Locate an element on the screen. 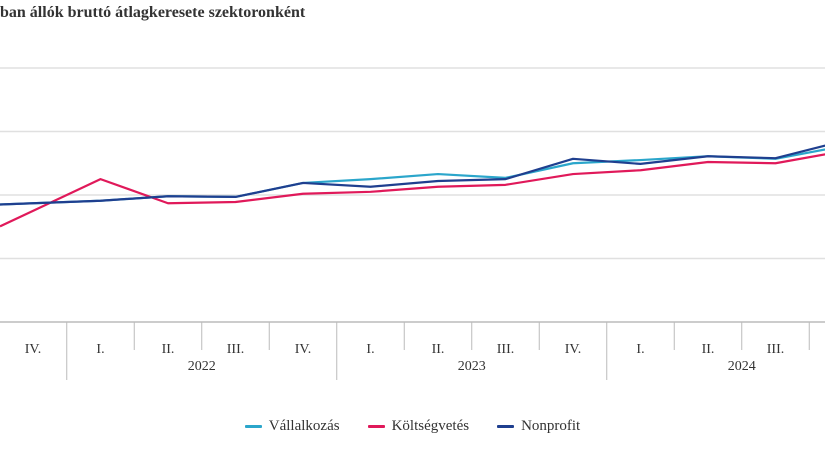  year-label: 2024 is located at coordinates (742, 366).